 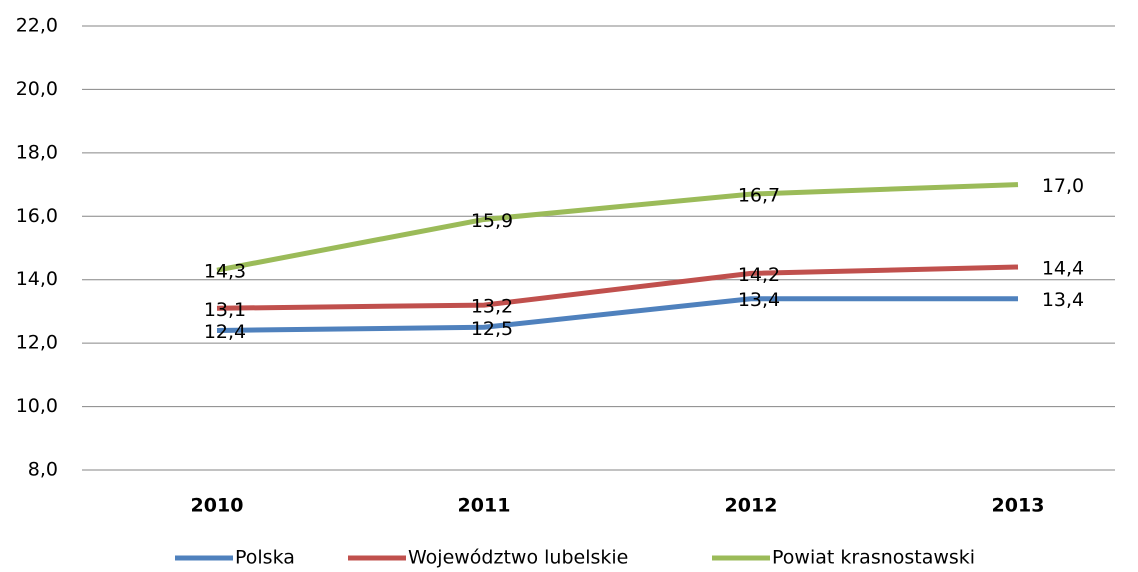 What do you see at coordinates (1063, 186) in the screenshot?
I see `data-label: 17,0` at bounding box center [1063, 186].